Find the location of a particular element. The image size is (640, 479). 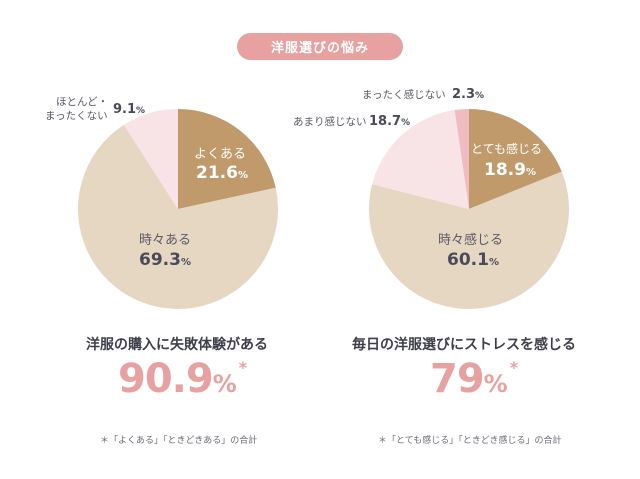

right-footnote: ＊「とても感じる」「ときどき感じる」の合計 is located at coordinates (470, 441).